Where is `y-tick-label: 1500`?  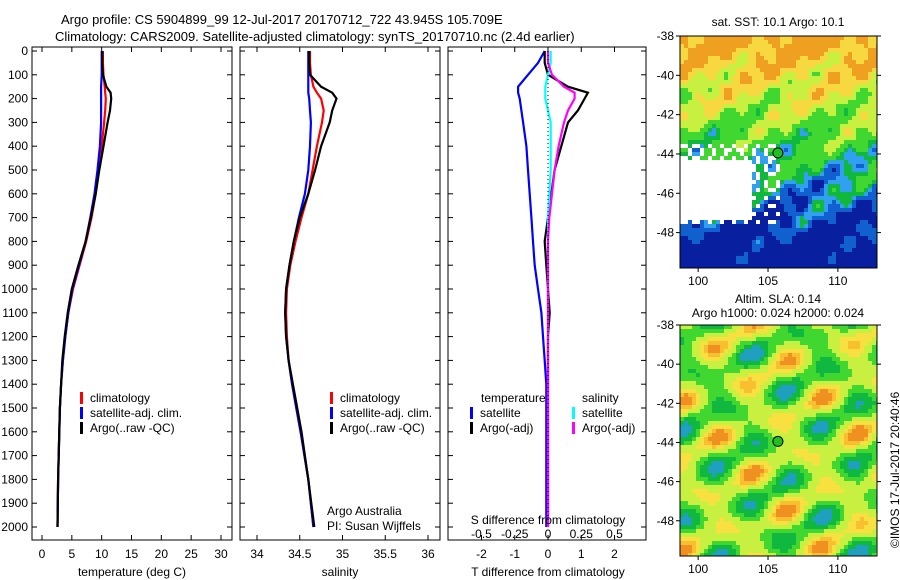
y-tick-label: 1500 is located at coordinates (14, 408).